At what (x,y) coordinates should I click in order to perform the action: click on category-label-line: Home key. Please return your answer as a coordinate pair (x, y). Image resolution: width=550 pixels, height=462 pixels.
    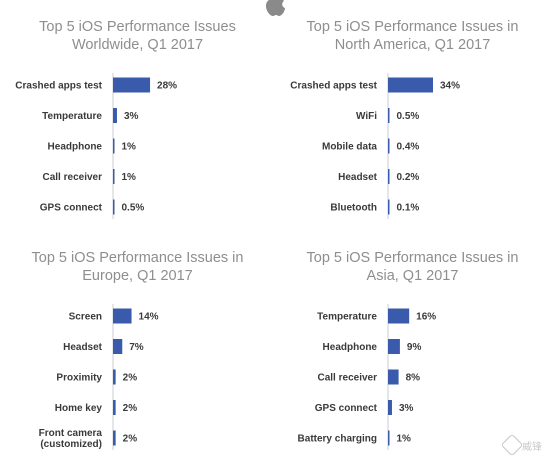
    Looking at the image, I should click on (79, 408).